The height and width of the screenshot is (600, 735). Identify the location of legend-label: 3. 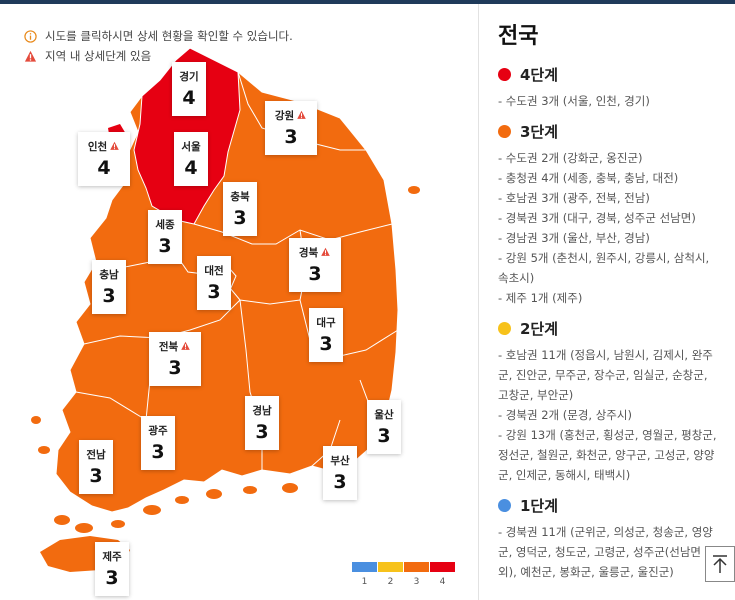
(416, 582).